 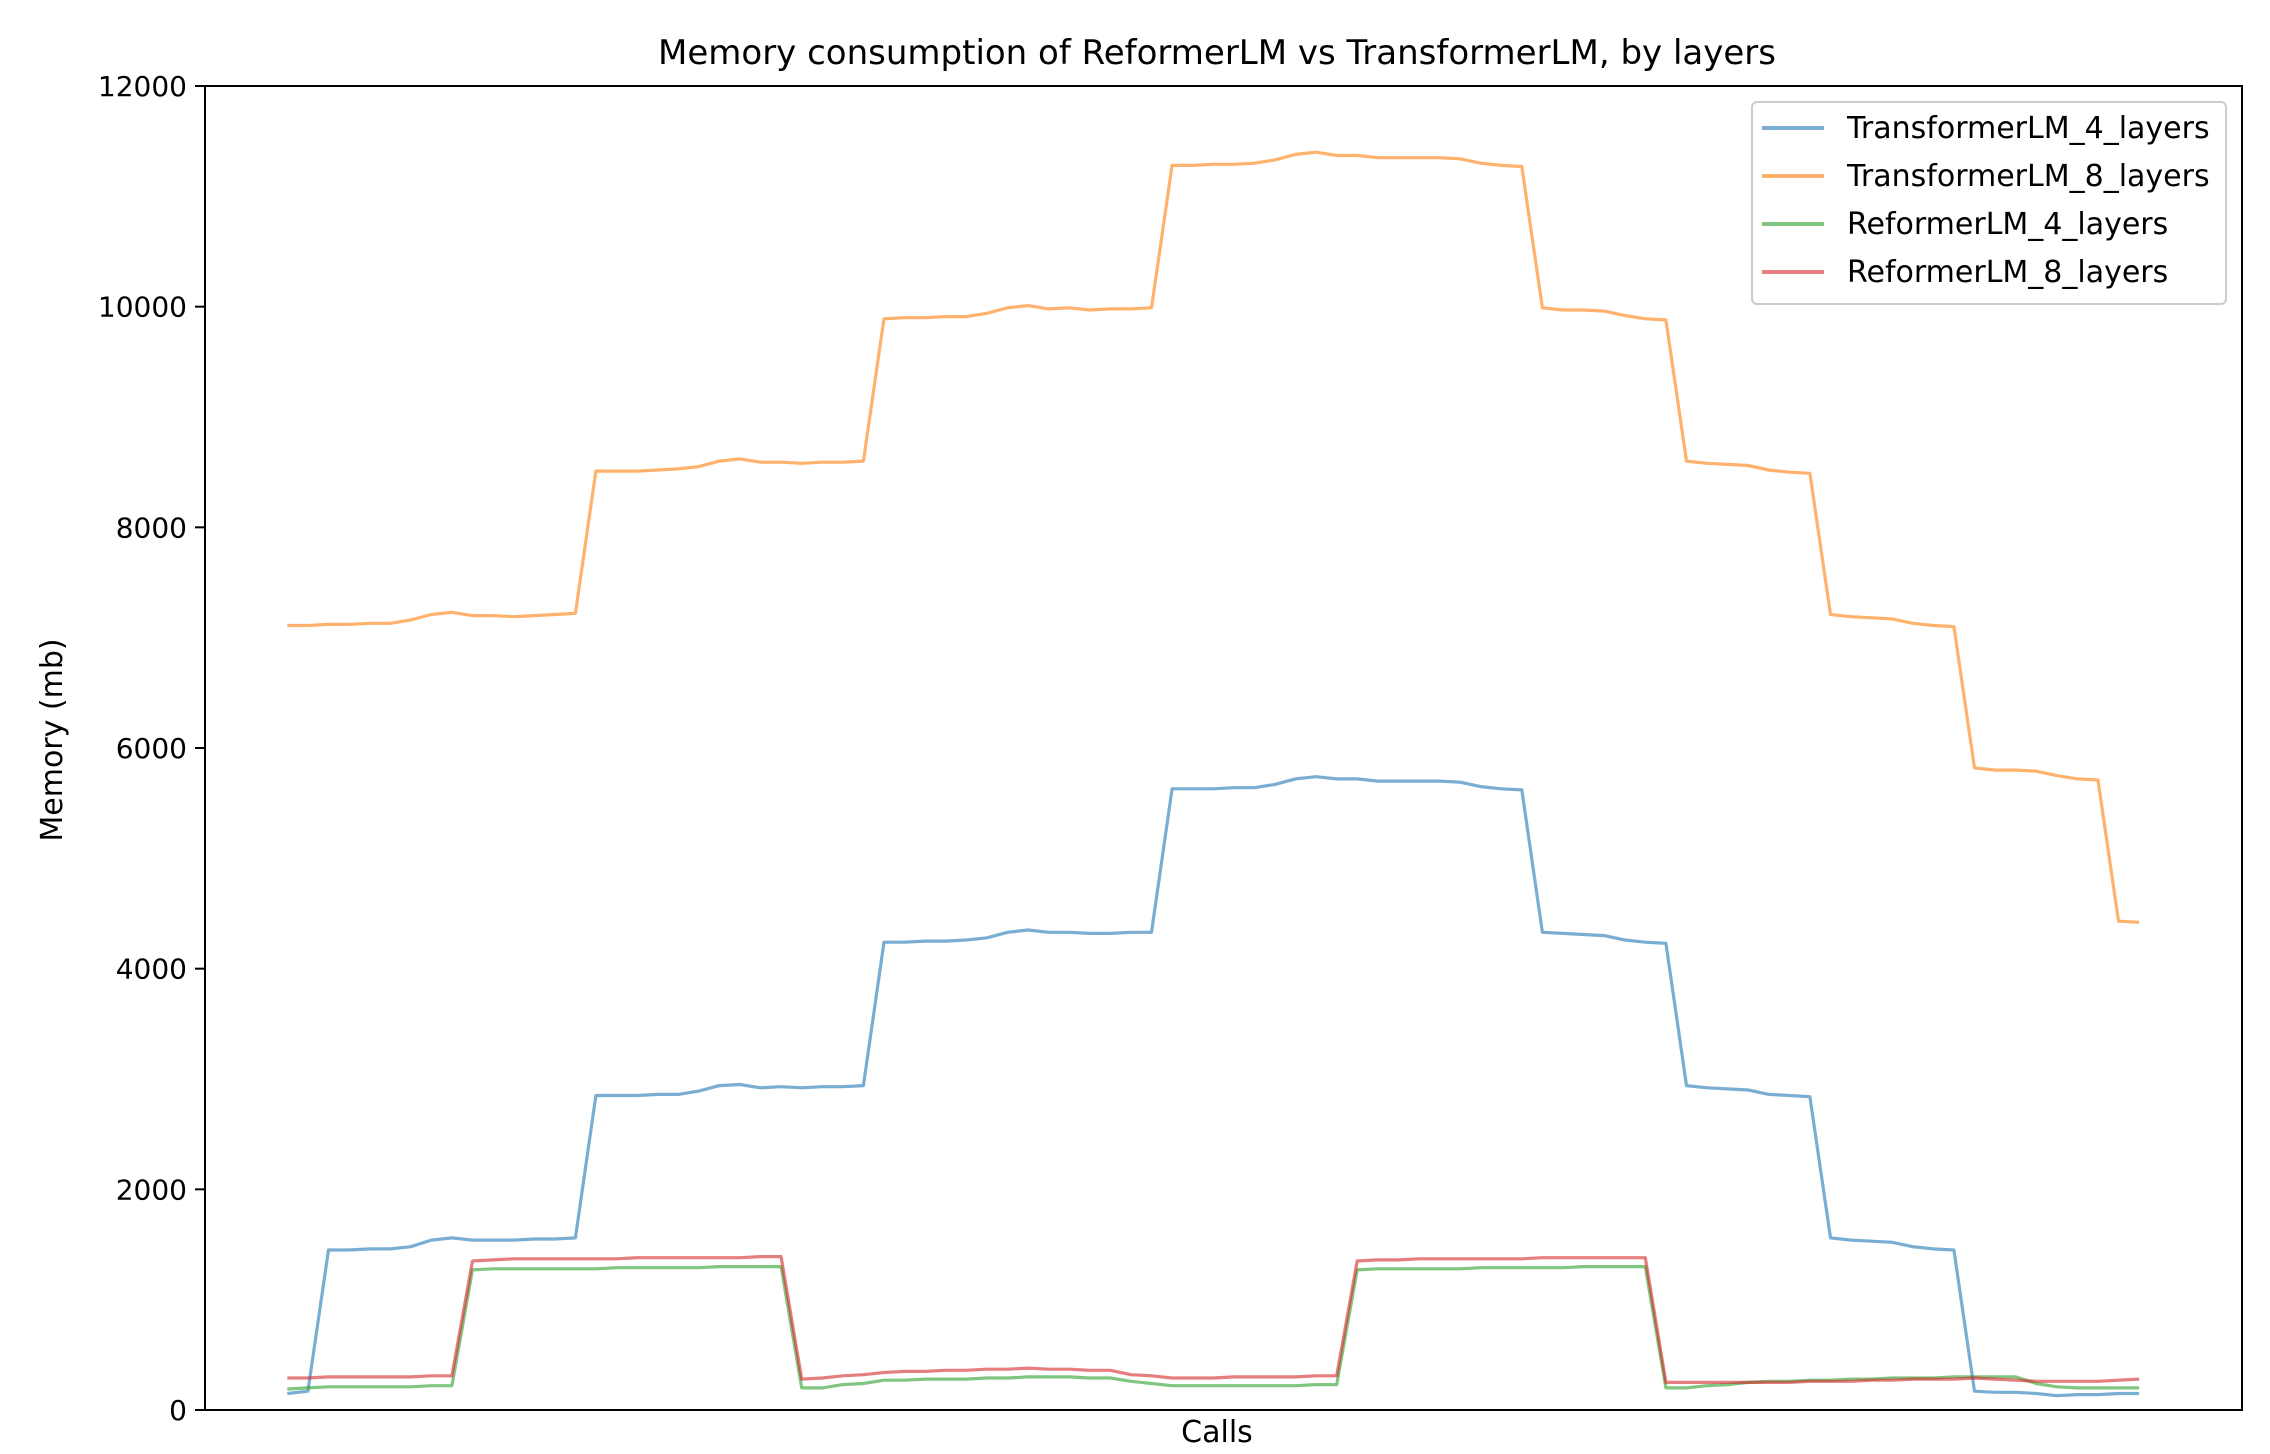 I want to click on y-tick-label: 12000, so click(x=142, y=86).